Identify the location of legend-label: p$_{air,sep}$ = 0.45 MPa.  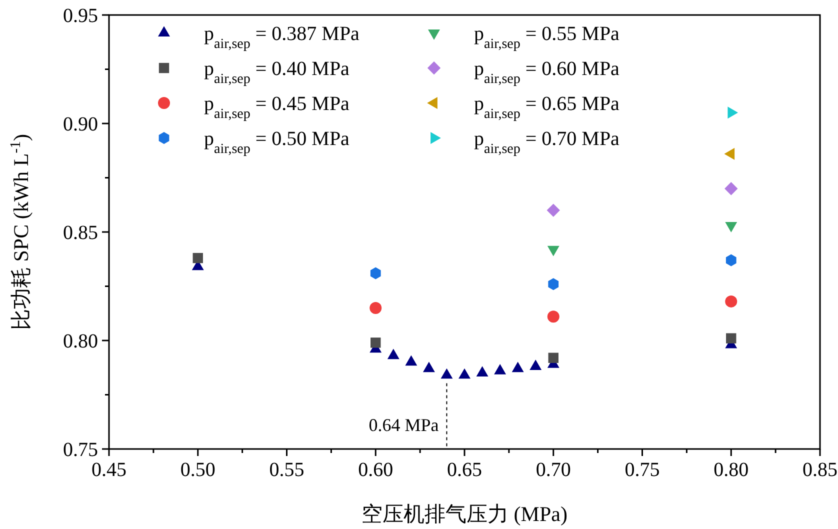
(277, 107).